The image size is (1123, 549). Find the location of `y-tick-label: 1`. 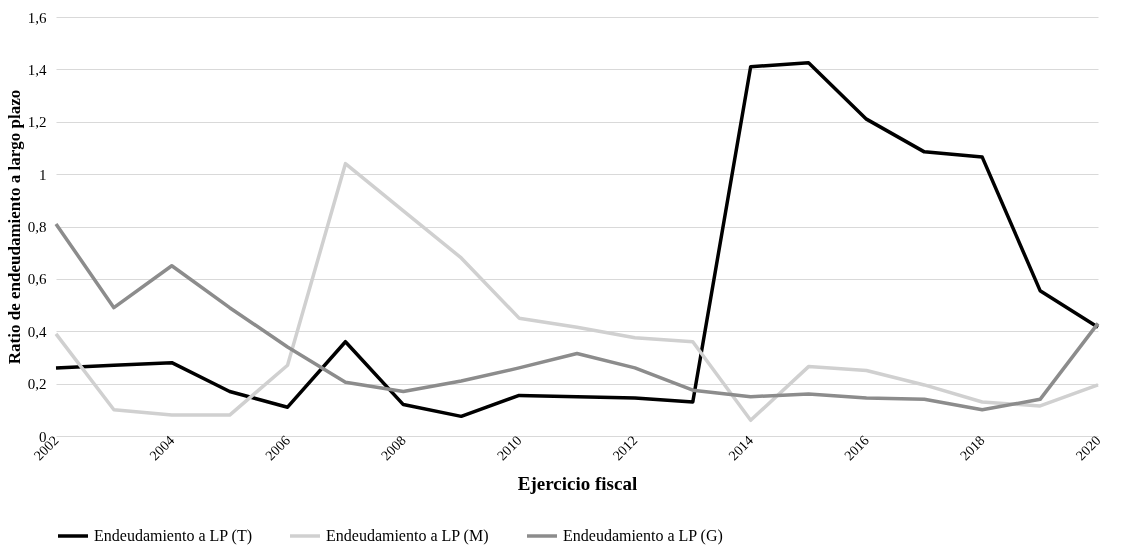

y-tick-label: 1 is located at coordinates (43, 174).